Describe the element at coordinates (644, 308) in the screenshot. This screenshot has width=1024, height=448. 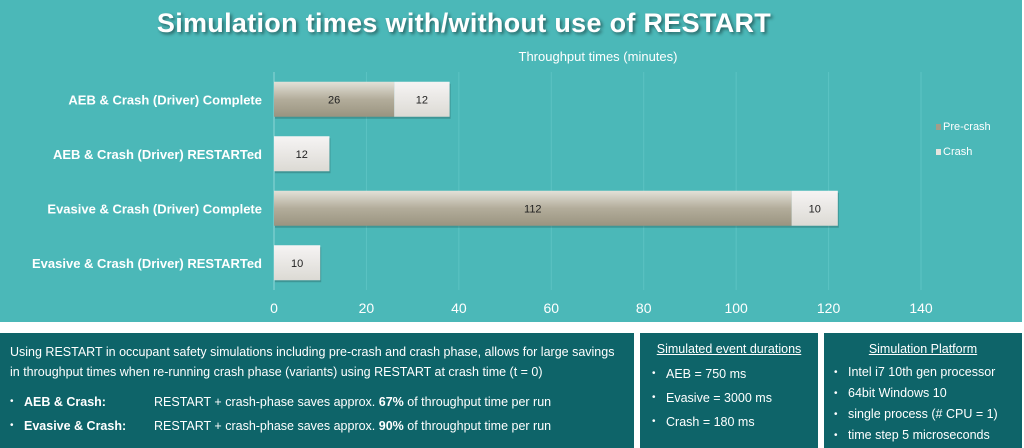
I see `x-tick-label: 80` at that location.